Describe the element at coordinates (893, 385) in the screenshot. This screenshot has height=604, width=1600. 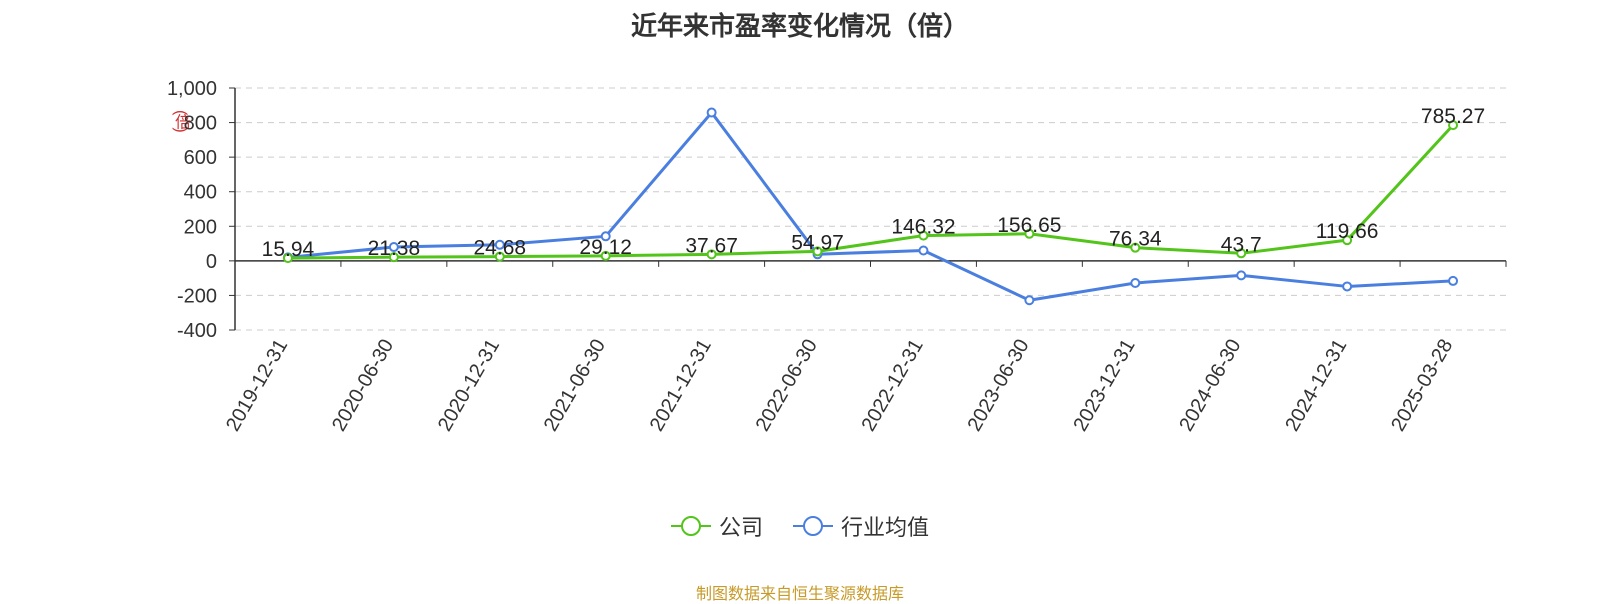
I see `x-tick-label: 2022-12-31` at that location.